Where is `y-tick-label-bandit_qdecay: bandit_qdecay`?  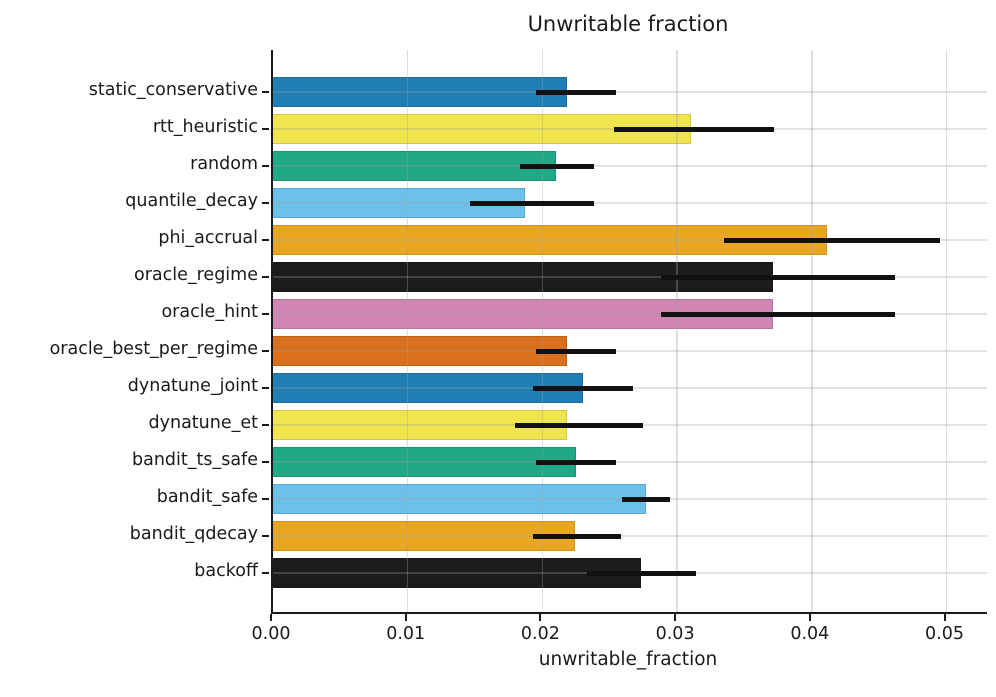 y-tick-label-bandit_qdecay: bandit_qdecay is located at coordinates (193, 534).